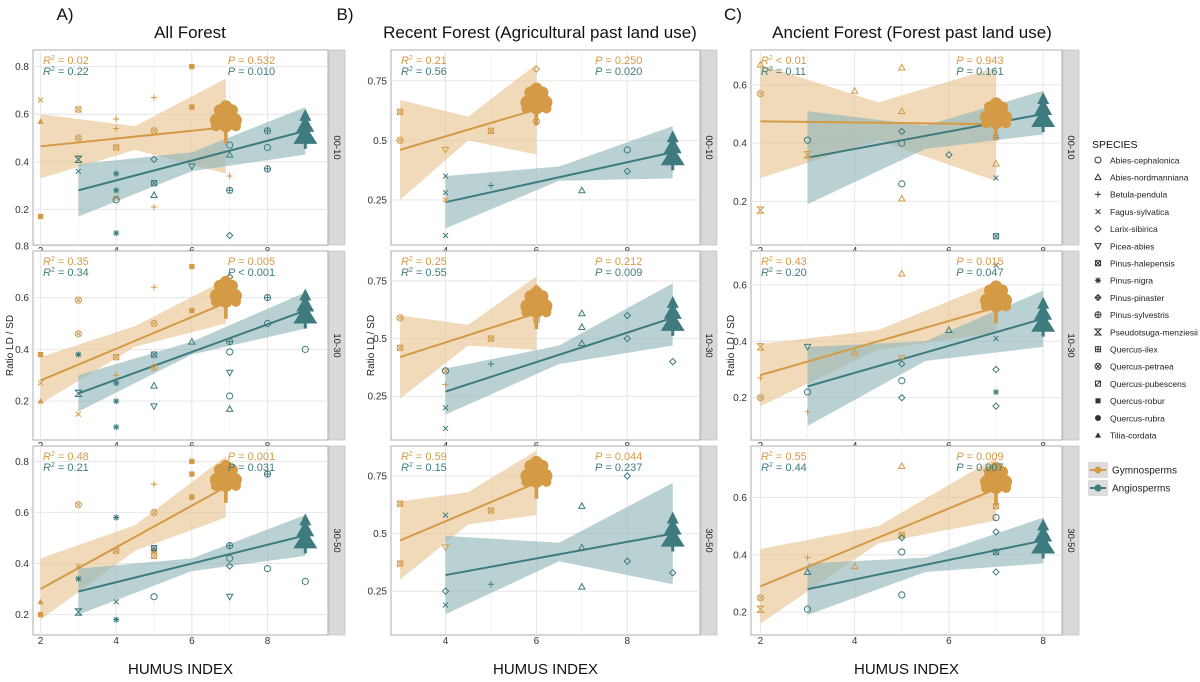 Image resolution: width=1200 pixels, height=682 pixels. I want to click on gymnosperm-regression-line, so click(133, 537).